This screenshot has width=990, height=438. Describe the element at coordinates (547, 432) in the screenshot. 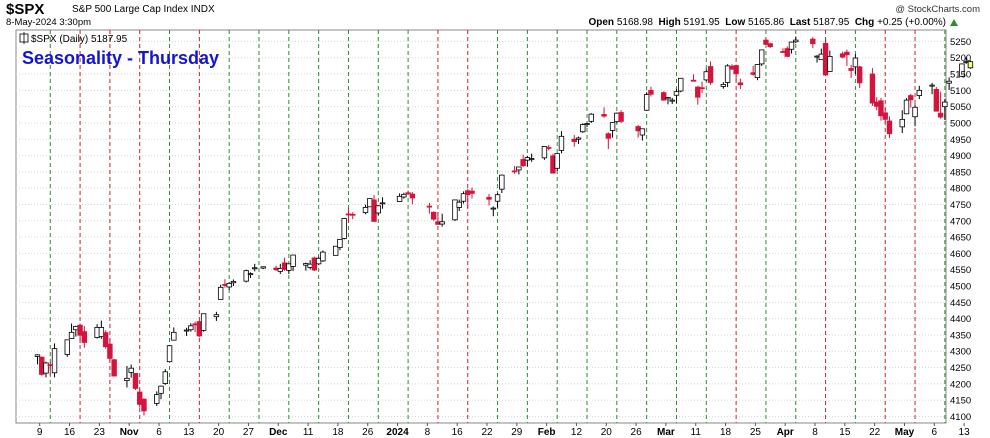

I see `x-tick-label: Feb` at that location.